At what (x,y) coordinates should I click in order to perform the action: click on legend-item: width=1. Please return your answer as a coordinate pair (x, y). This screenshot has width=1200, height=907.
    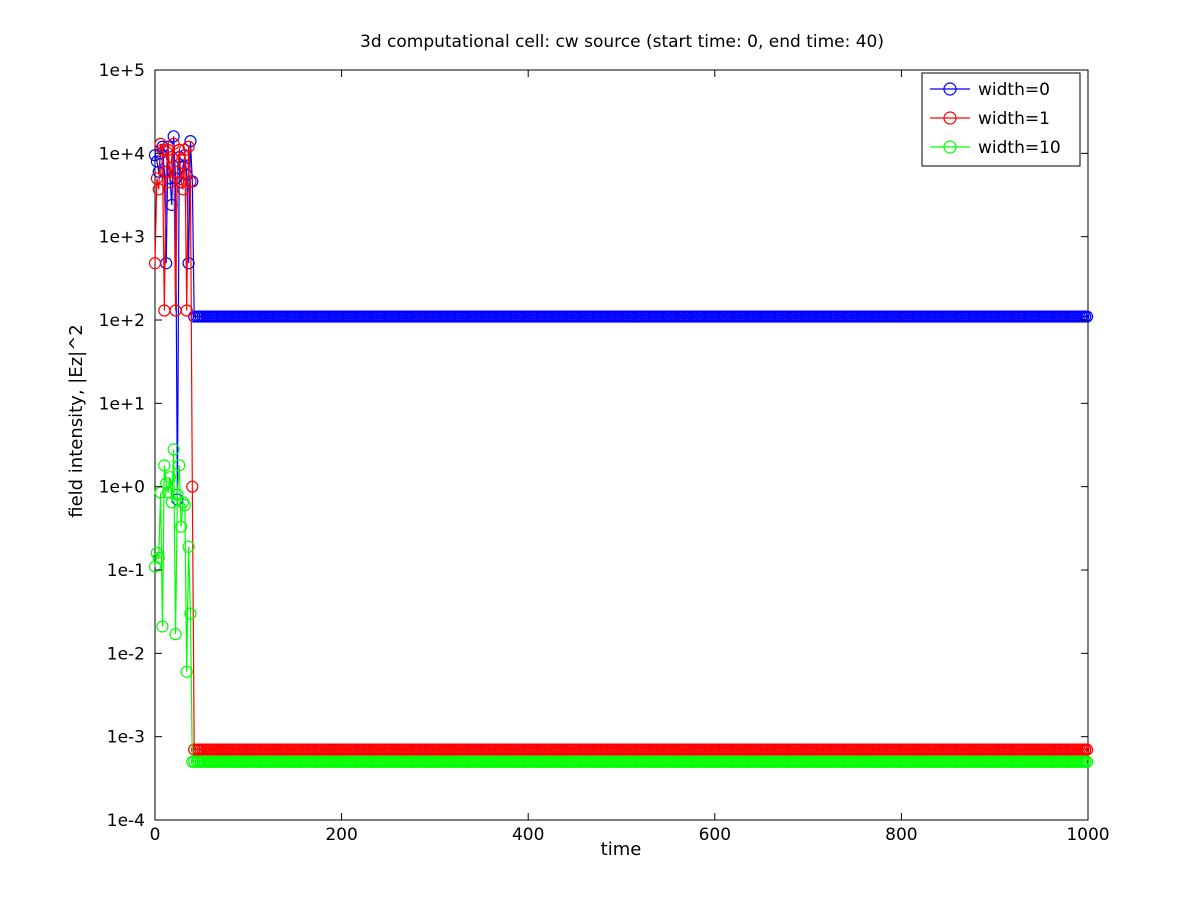
    Looking at the image, I should click on (990, 119).